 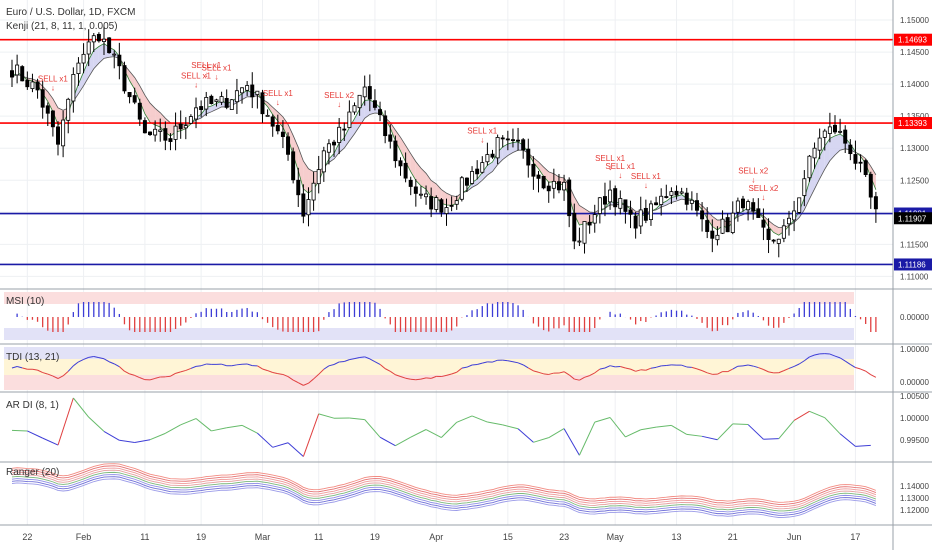 I want to click on price-tick-label: 1.11000, so click(x=914, y=276).